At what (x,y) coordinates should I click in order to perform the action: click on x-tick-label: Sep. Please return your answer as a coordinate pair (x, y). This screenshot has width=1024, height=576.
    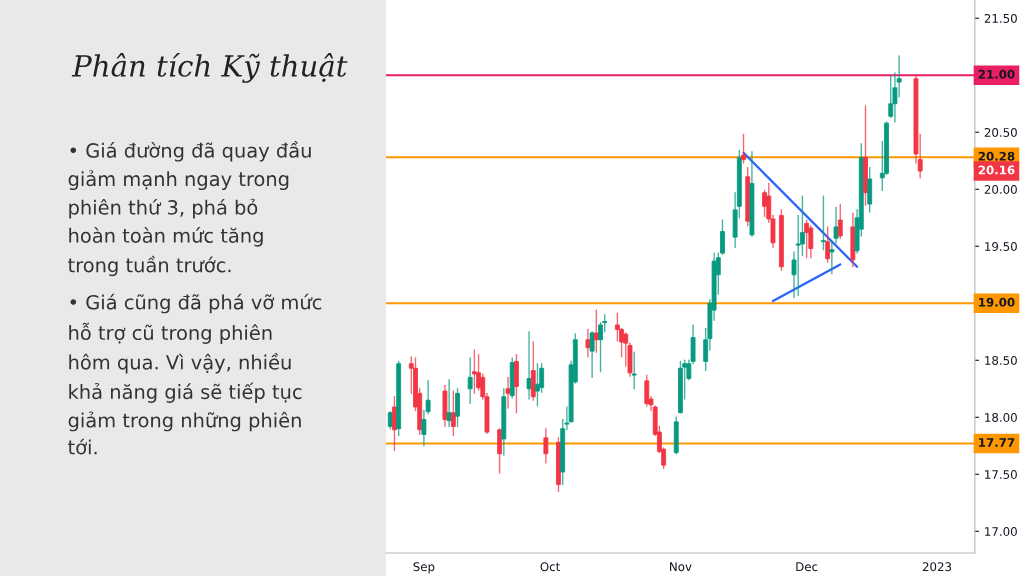
    Looking at the image, I should click on (424, 568).